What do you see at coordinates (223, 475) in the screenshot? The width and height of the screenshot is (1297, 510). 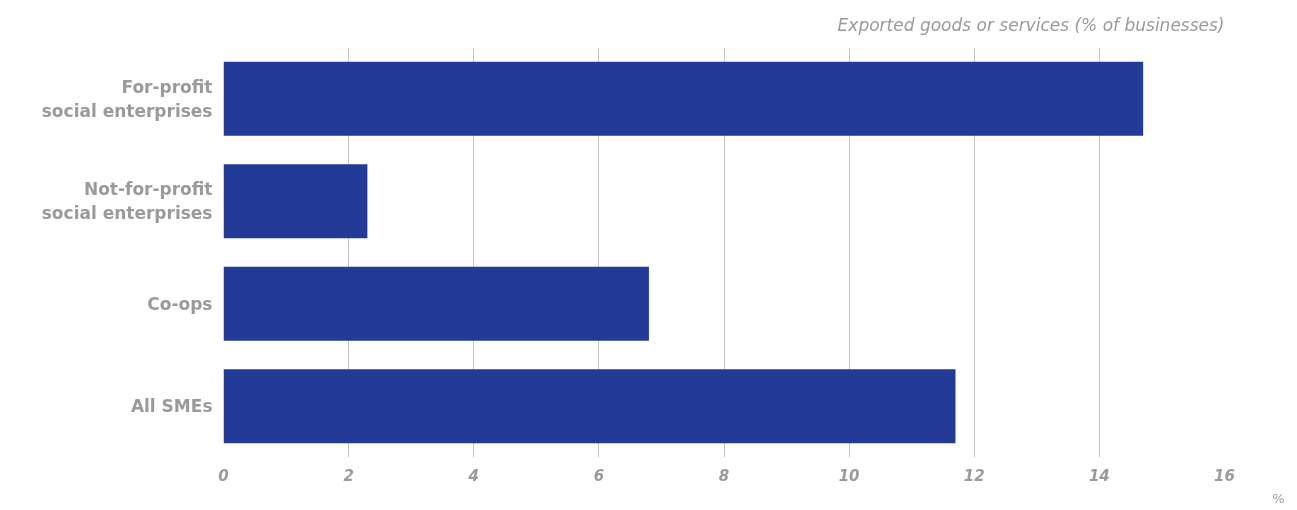 I see `x-tick-label: 0` at bounding box center [223, 475].